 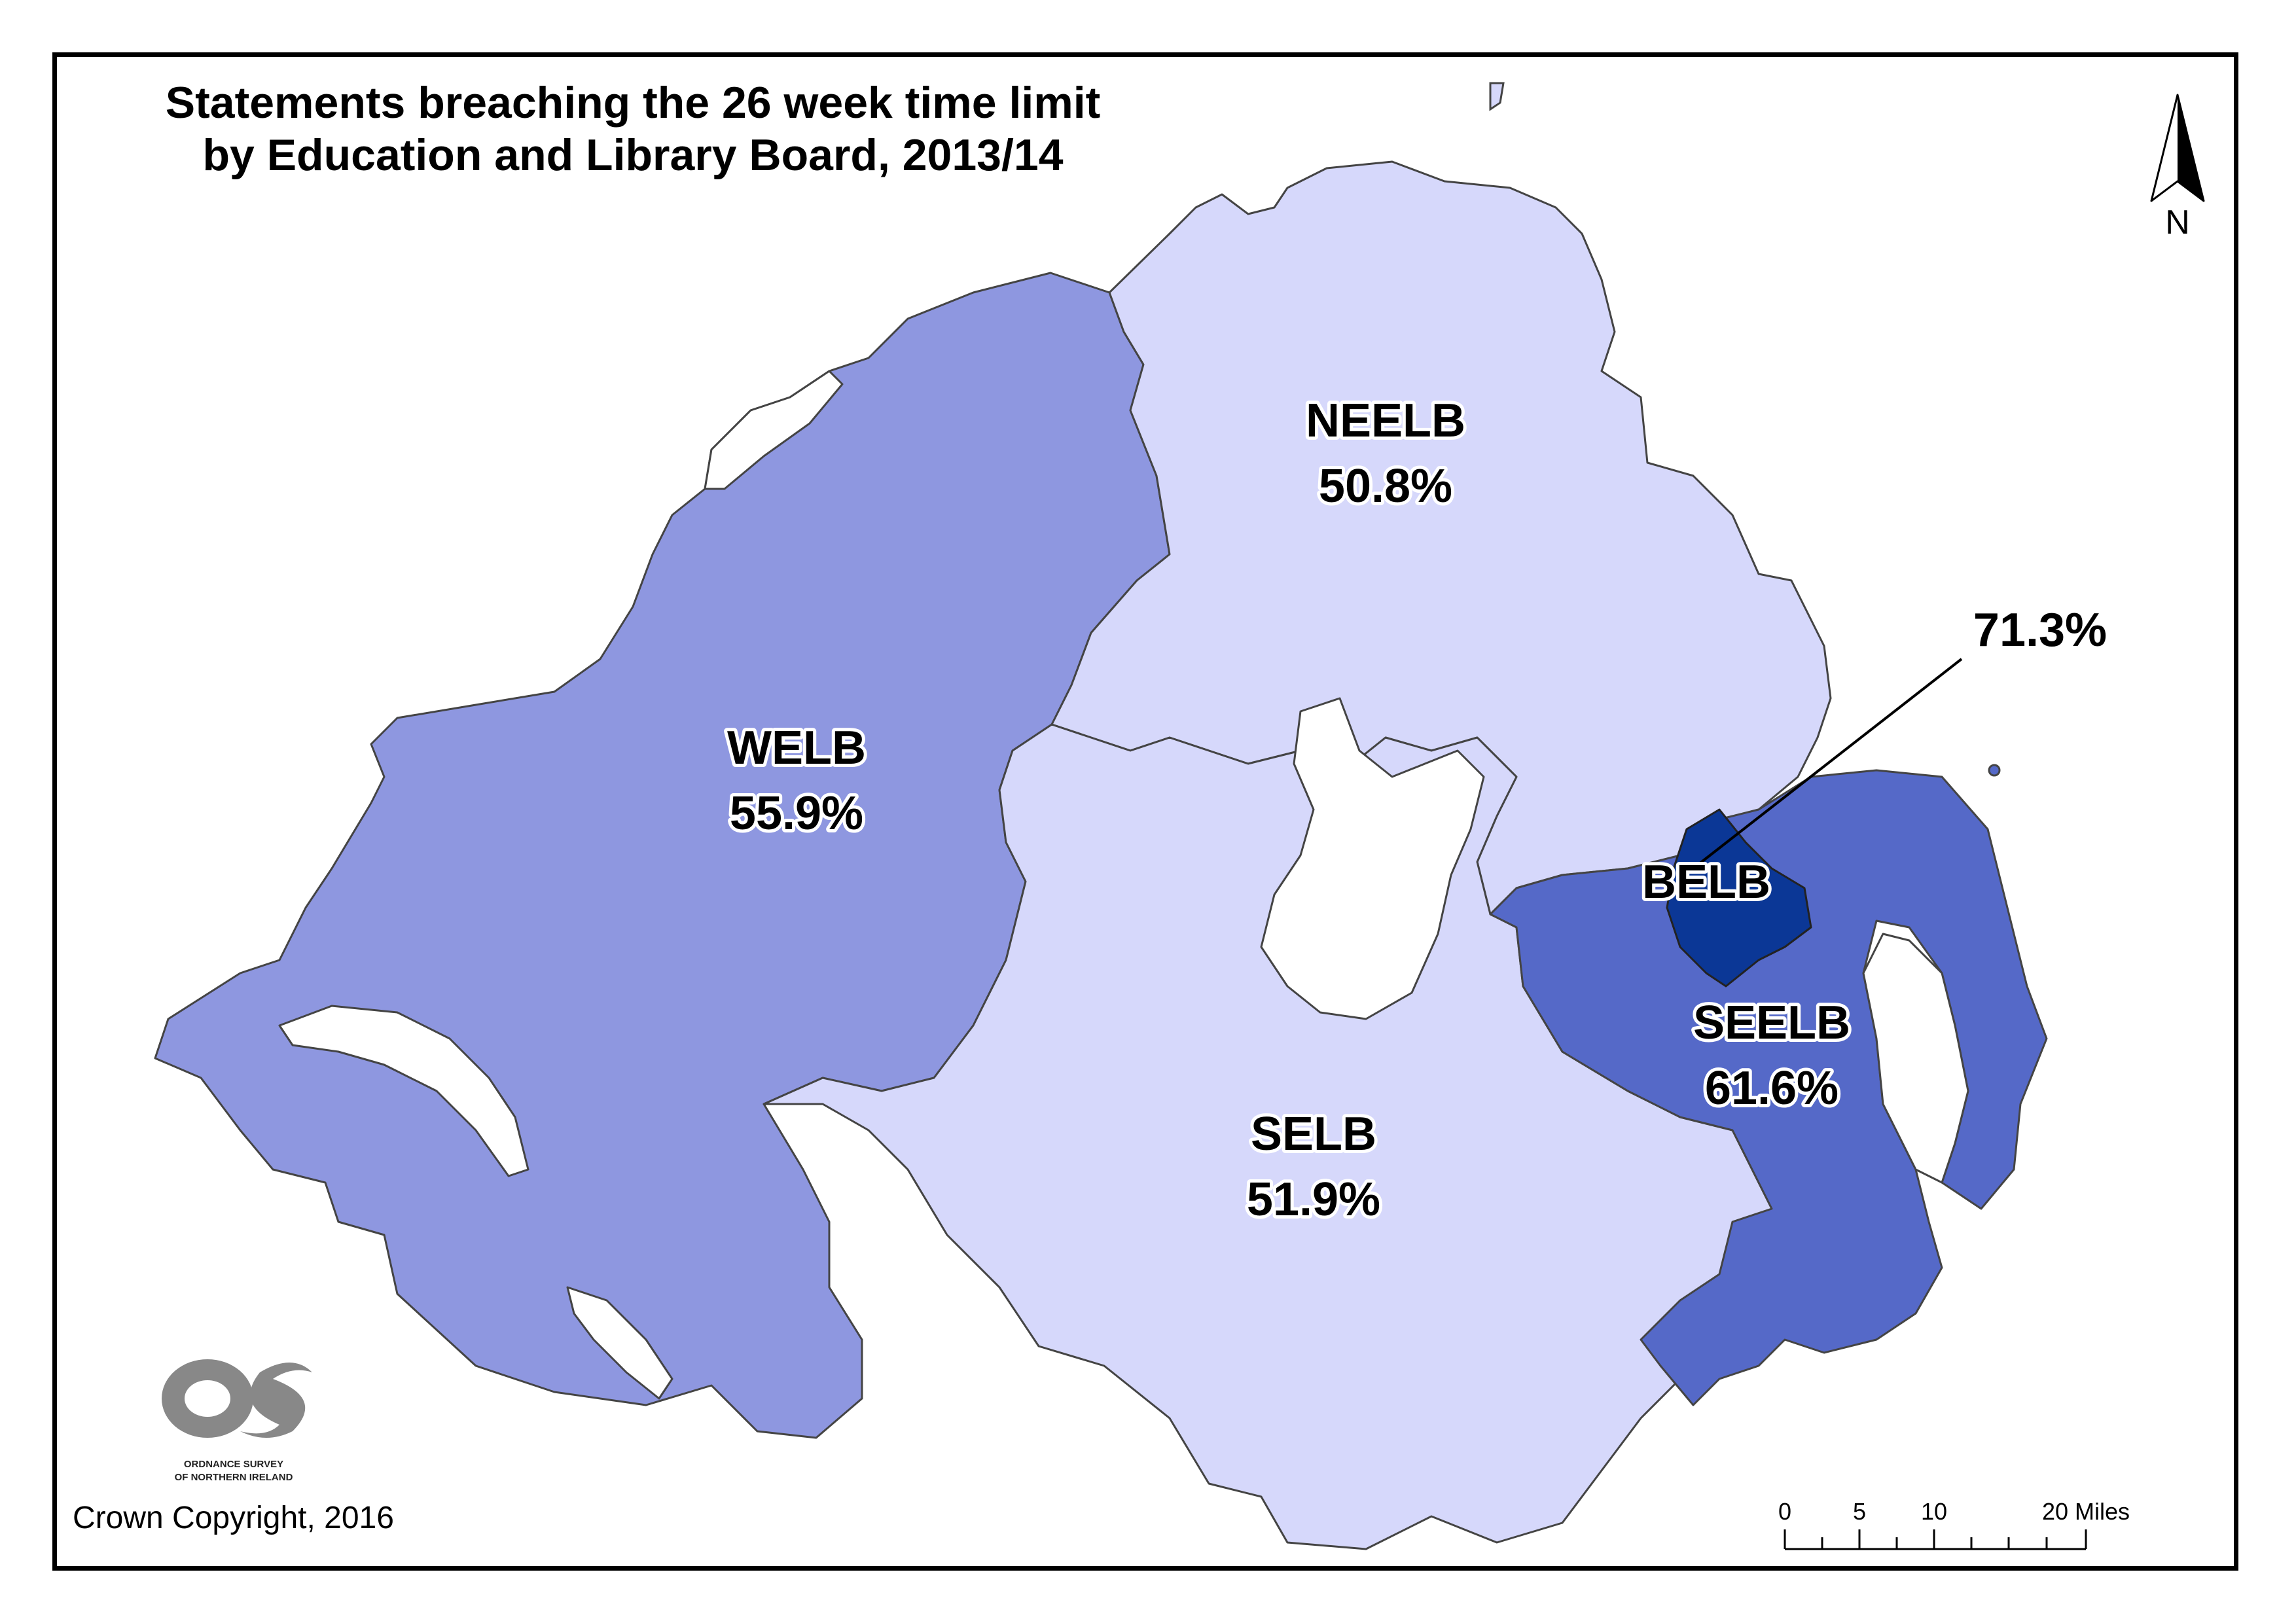 I want to click on scale-label-5: 5, so click(x=1859, y=1512).